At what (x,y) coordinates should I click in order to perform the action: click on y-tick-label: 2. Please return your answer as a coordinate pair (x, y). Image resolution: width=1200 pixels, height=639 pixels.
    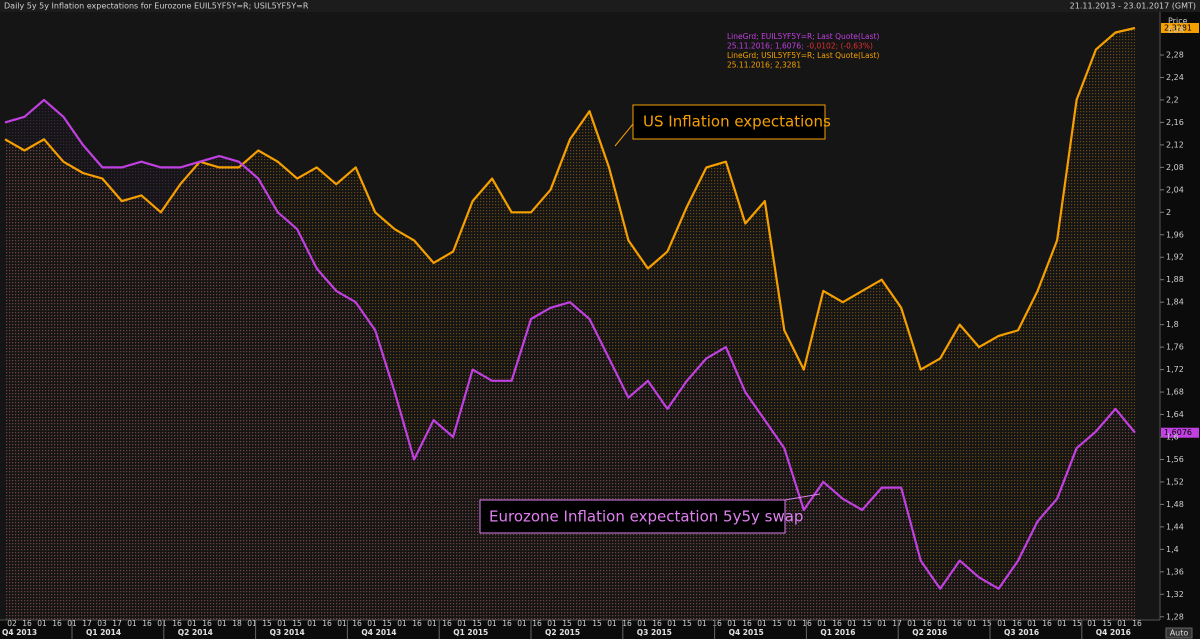
    Looking at the image, I should click on (1168, 212).